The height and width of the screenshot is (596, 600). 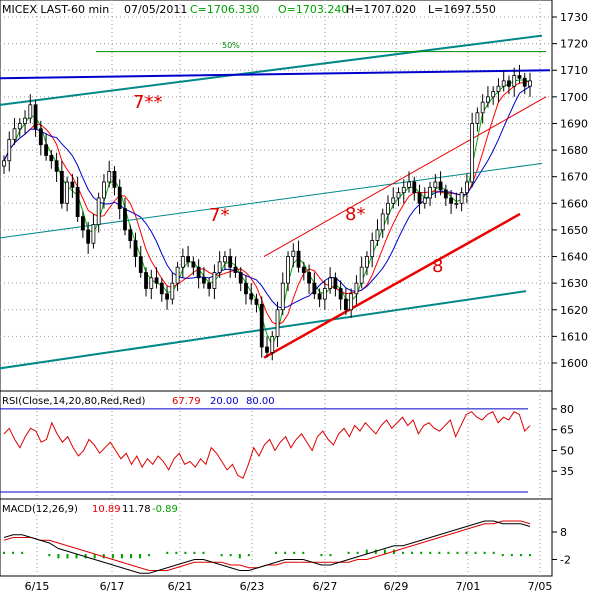 I want to click on y-tick-label: 1600, so click(x=574, y=363).